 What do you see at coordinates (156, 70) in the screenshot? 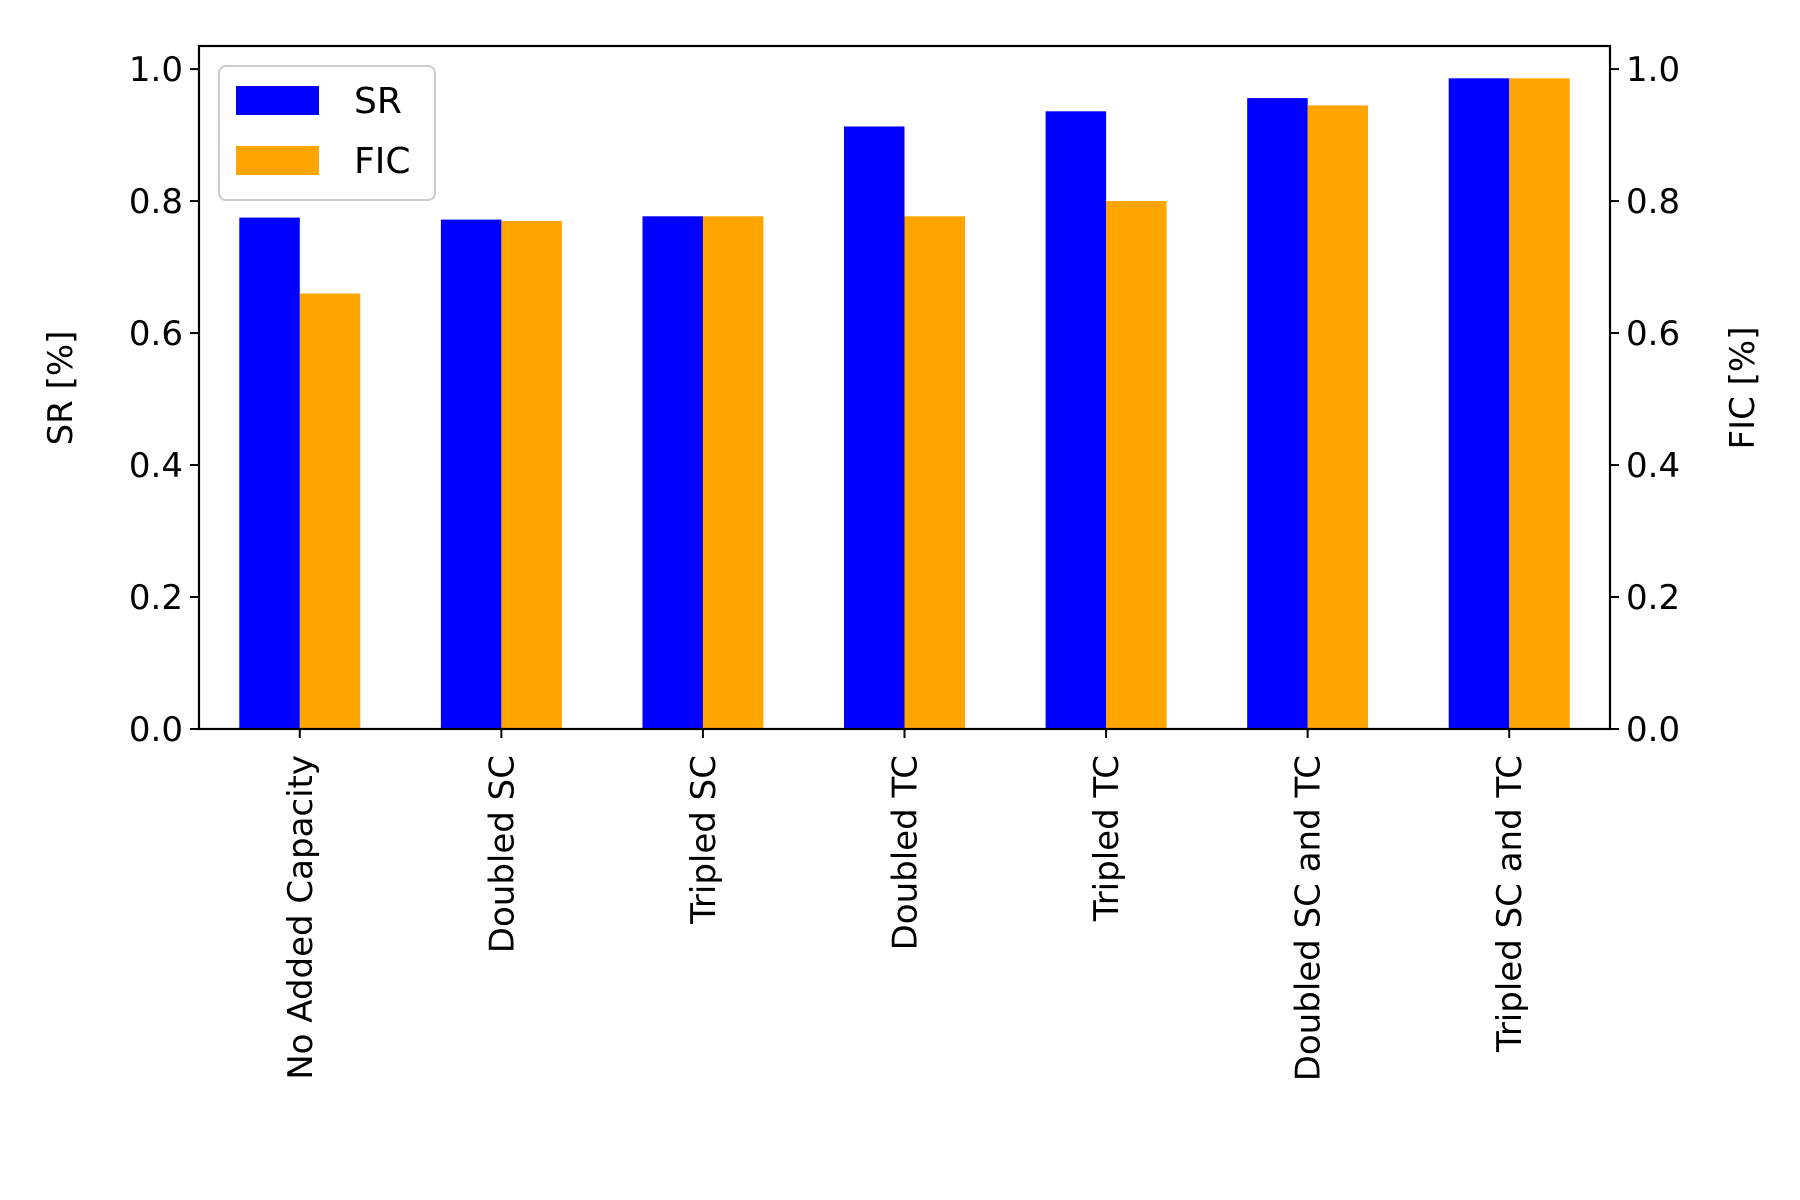
I see `left-tick-label: 1.0` at bounding box center [156, 70].